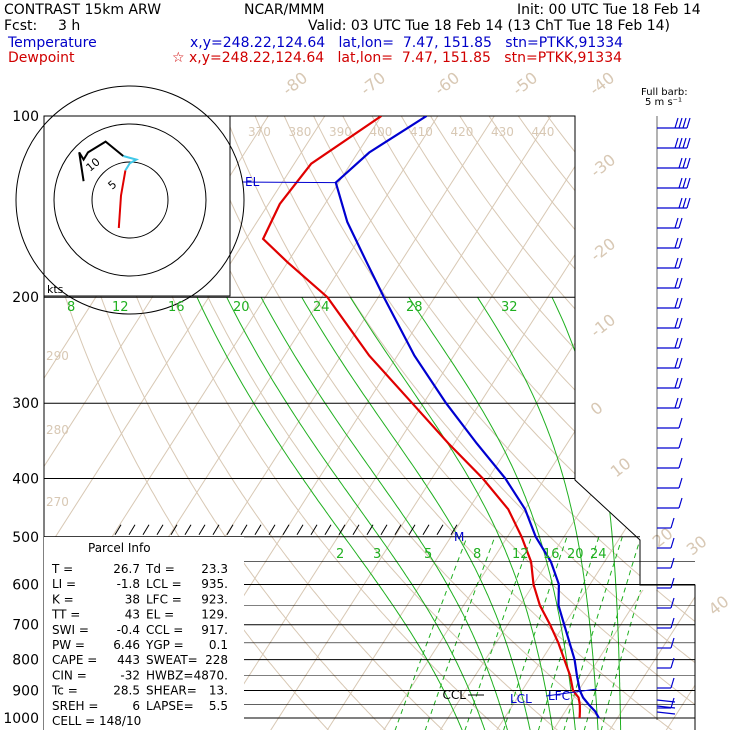 Image resolution: width=740 pixels, height=740 pixels. What do you see at coordinates (216, 660) in the screenshot?
I see `parcel-value: 228` at bounding box center [216, 660].